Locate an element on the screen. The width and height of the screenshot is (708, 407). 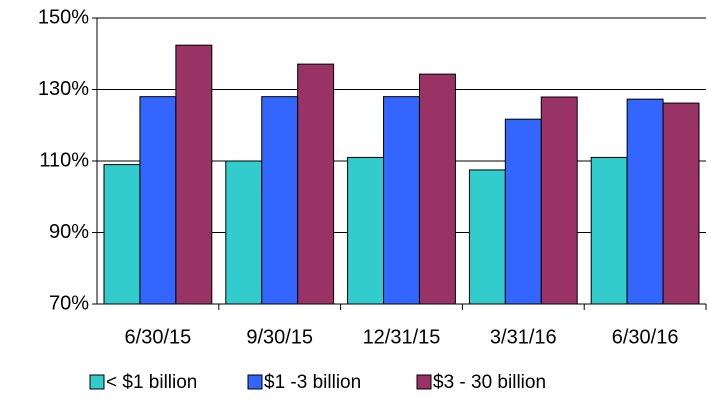
y-tick-label: 70% is located at coordinates (69, 303).